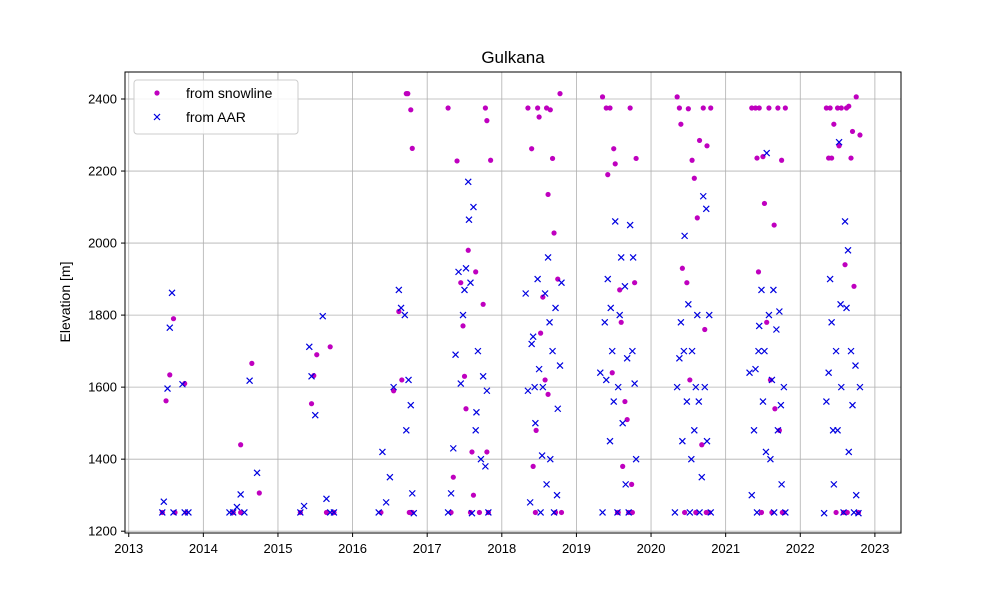  Describe the element at coordinates (157, 117) in the screenshot. I see `legend-marker-aar` at that location.